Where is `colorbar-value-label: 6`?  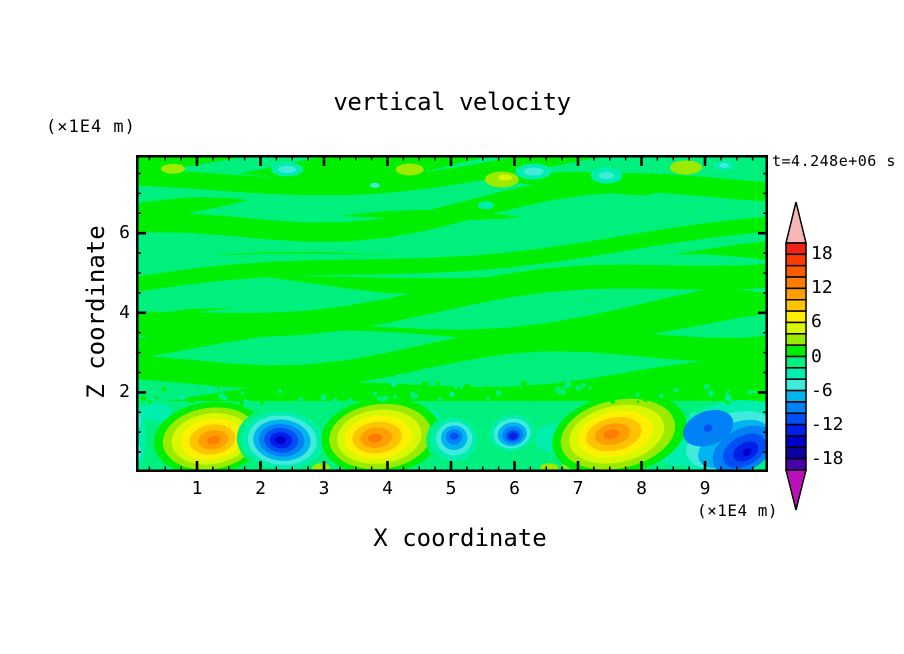 colorbar-value-label: 6 is located at coordinates (816, 321).